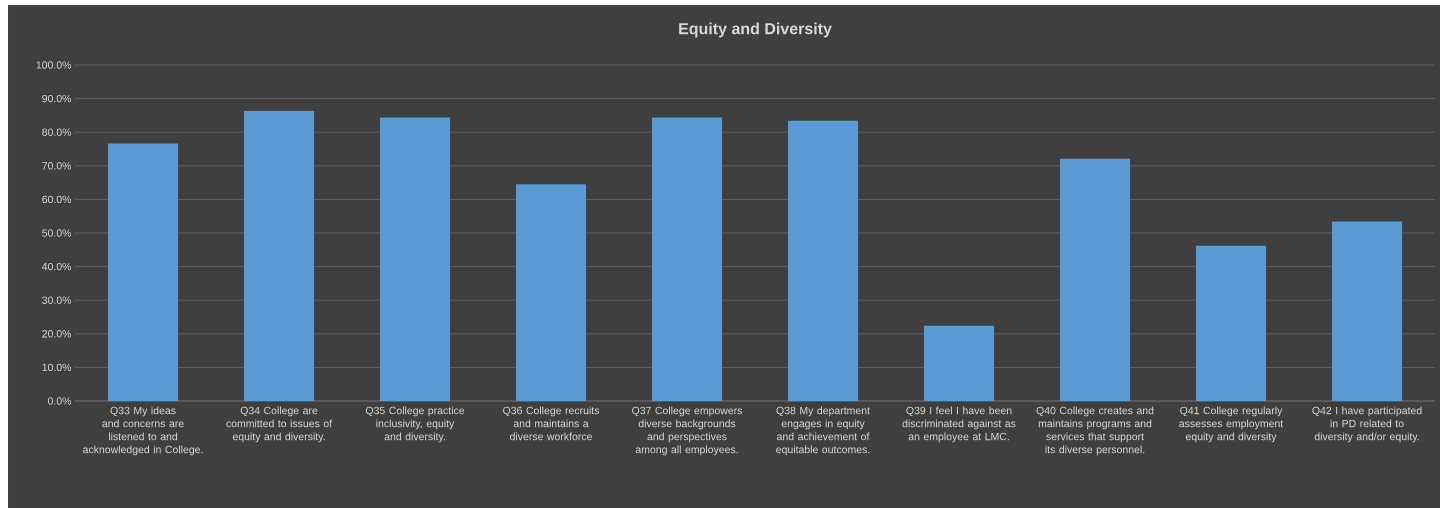 This screenshot has height=508, width=1447. Describe the element at coordinates (56, 266) in the screenshot. I see `y-tick-label: 40.0%` at that location.